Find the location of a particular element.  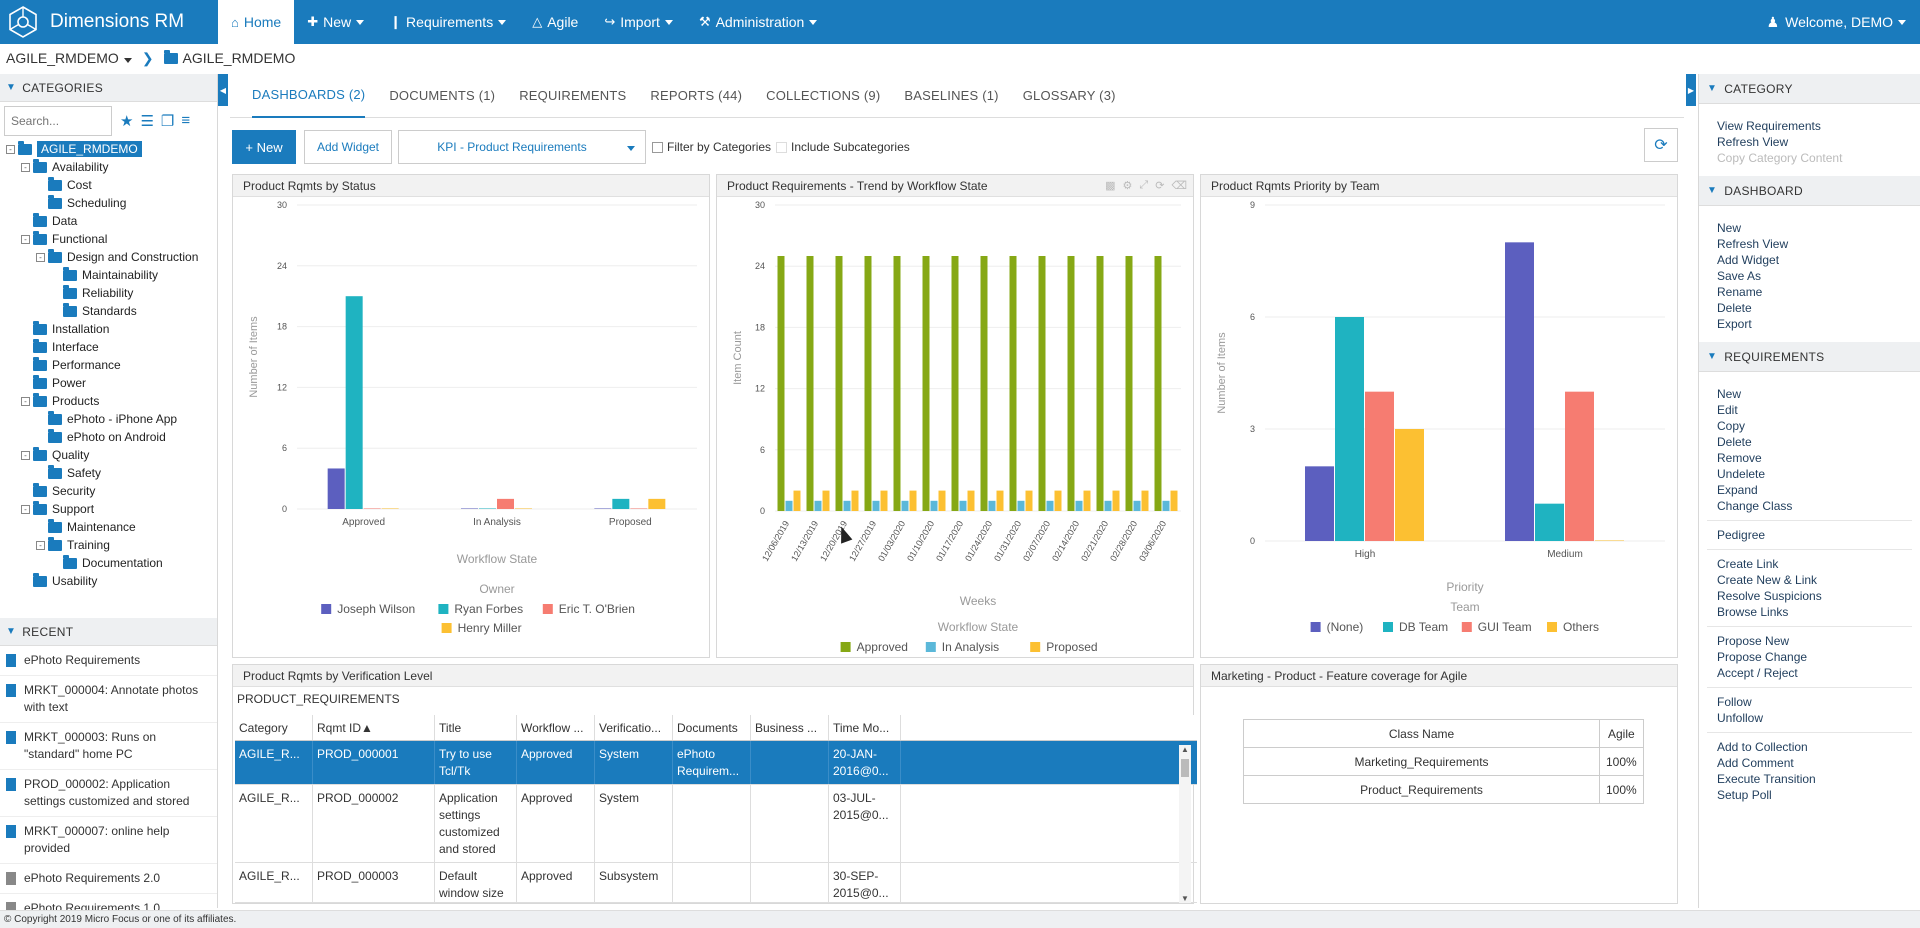

tab-reports: REPORTS (44) is located at coordinates (696, 95).